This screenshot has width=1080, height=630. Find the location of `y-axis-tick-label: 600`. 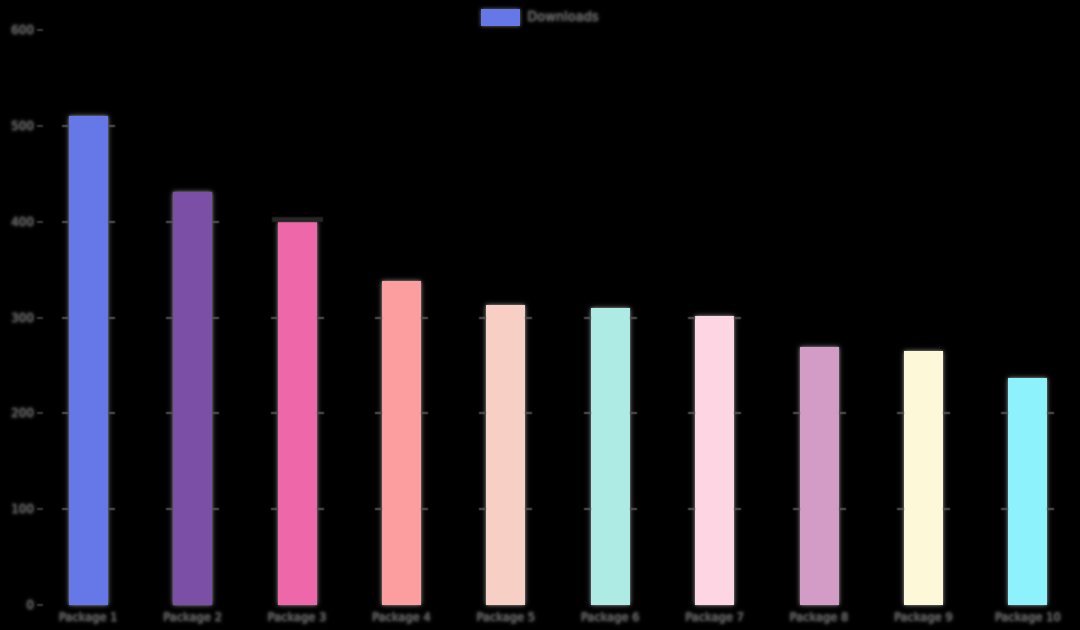

y-axis-tick-label: 600 is located at coordinates (22, 30).